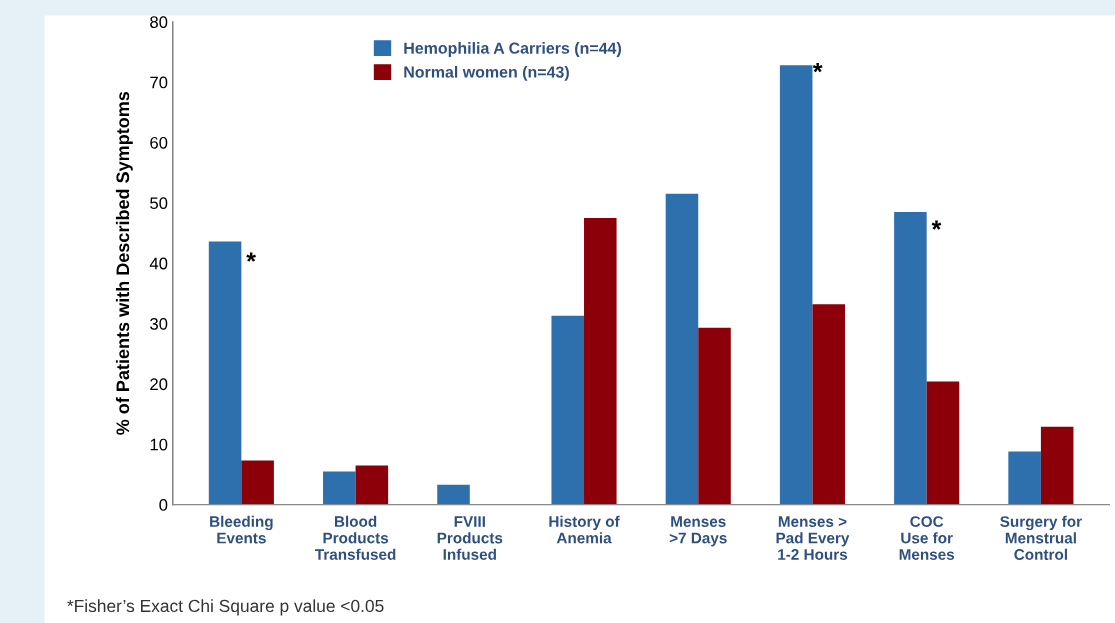 The width and height of the screenshot is (1115, 623). What do you see at coordinates (124, 263) in the screenshot?
I see `y-axis-title: % of Patients with Described Symptoms` at bounding box center [124, 263].